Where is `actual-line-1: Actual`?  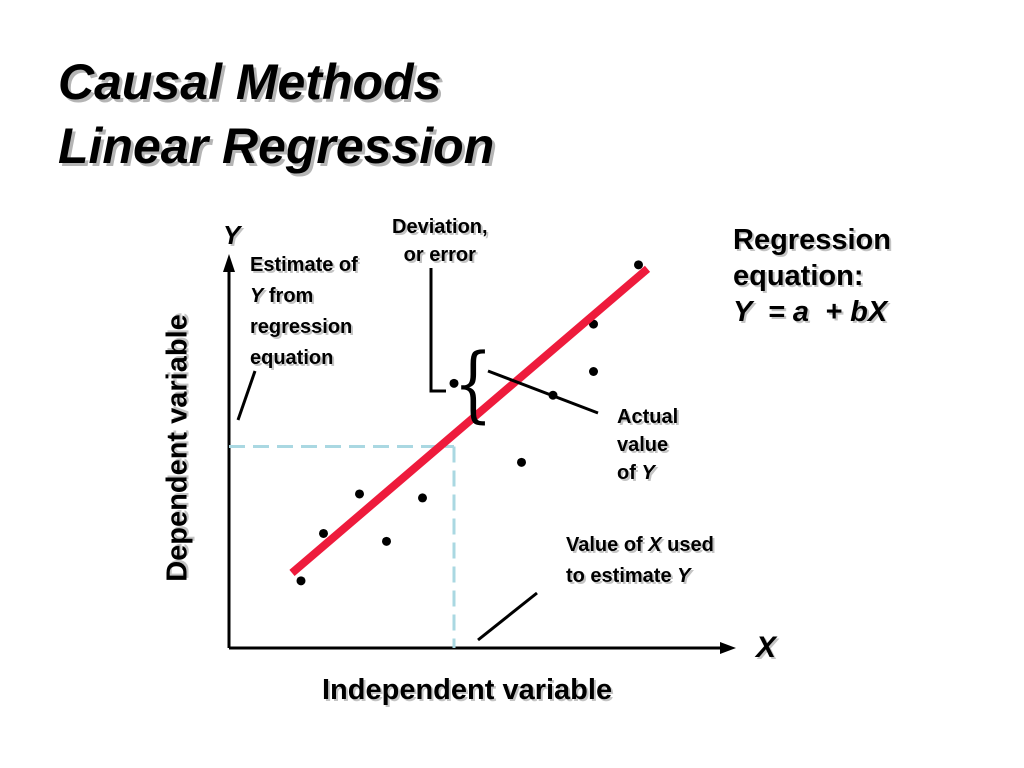 actual-line-1: Actual is located at coordinates (648, 417).